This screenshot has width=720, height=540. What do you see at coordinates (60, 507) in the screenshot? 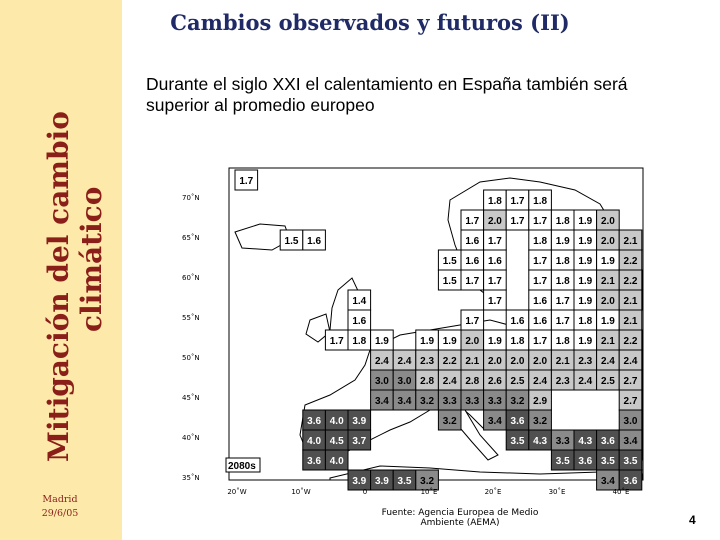
I see `sidebar-footer: Madrid 29/6/05` at bounding box center [60, 507].